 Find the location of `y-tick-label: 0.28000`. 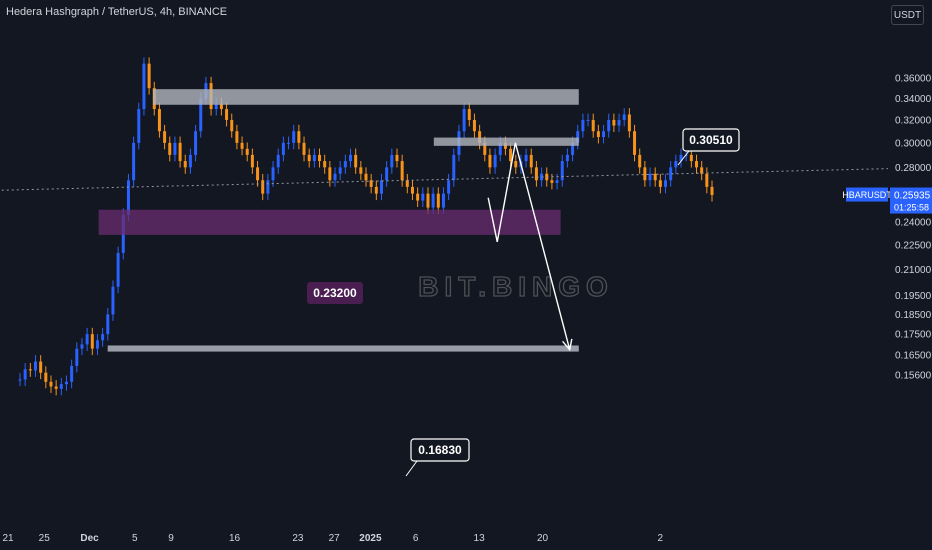

y-tick-label: 0.28000 is located at coordinates (913, 168).